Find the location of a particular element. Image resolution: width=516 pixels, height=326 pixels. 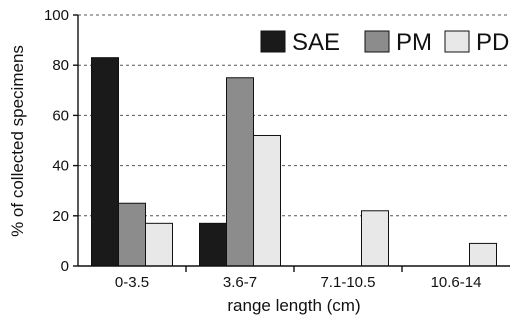

x-tick-label-2: 7.1-10.5 is located at coordinates (347, 282).